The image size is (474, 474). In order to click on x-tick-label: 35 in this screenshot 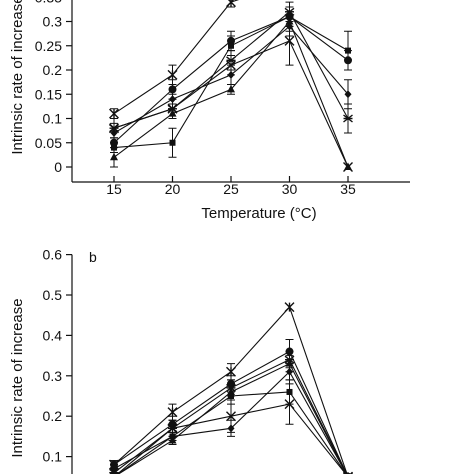, I will do `click(348, 189)`.